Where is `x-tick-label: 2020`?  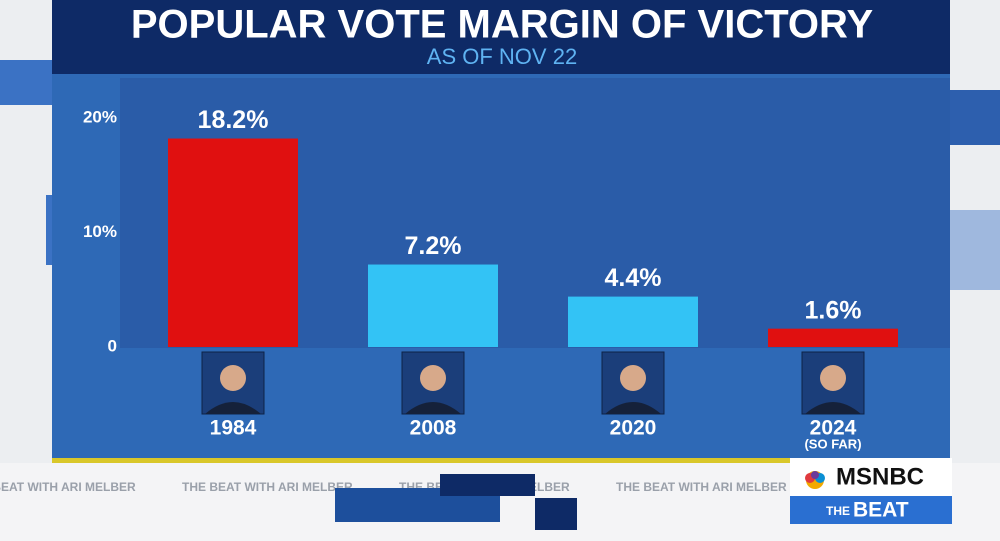
x-tick-label: 2020 is located at coordinates (633, 428).